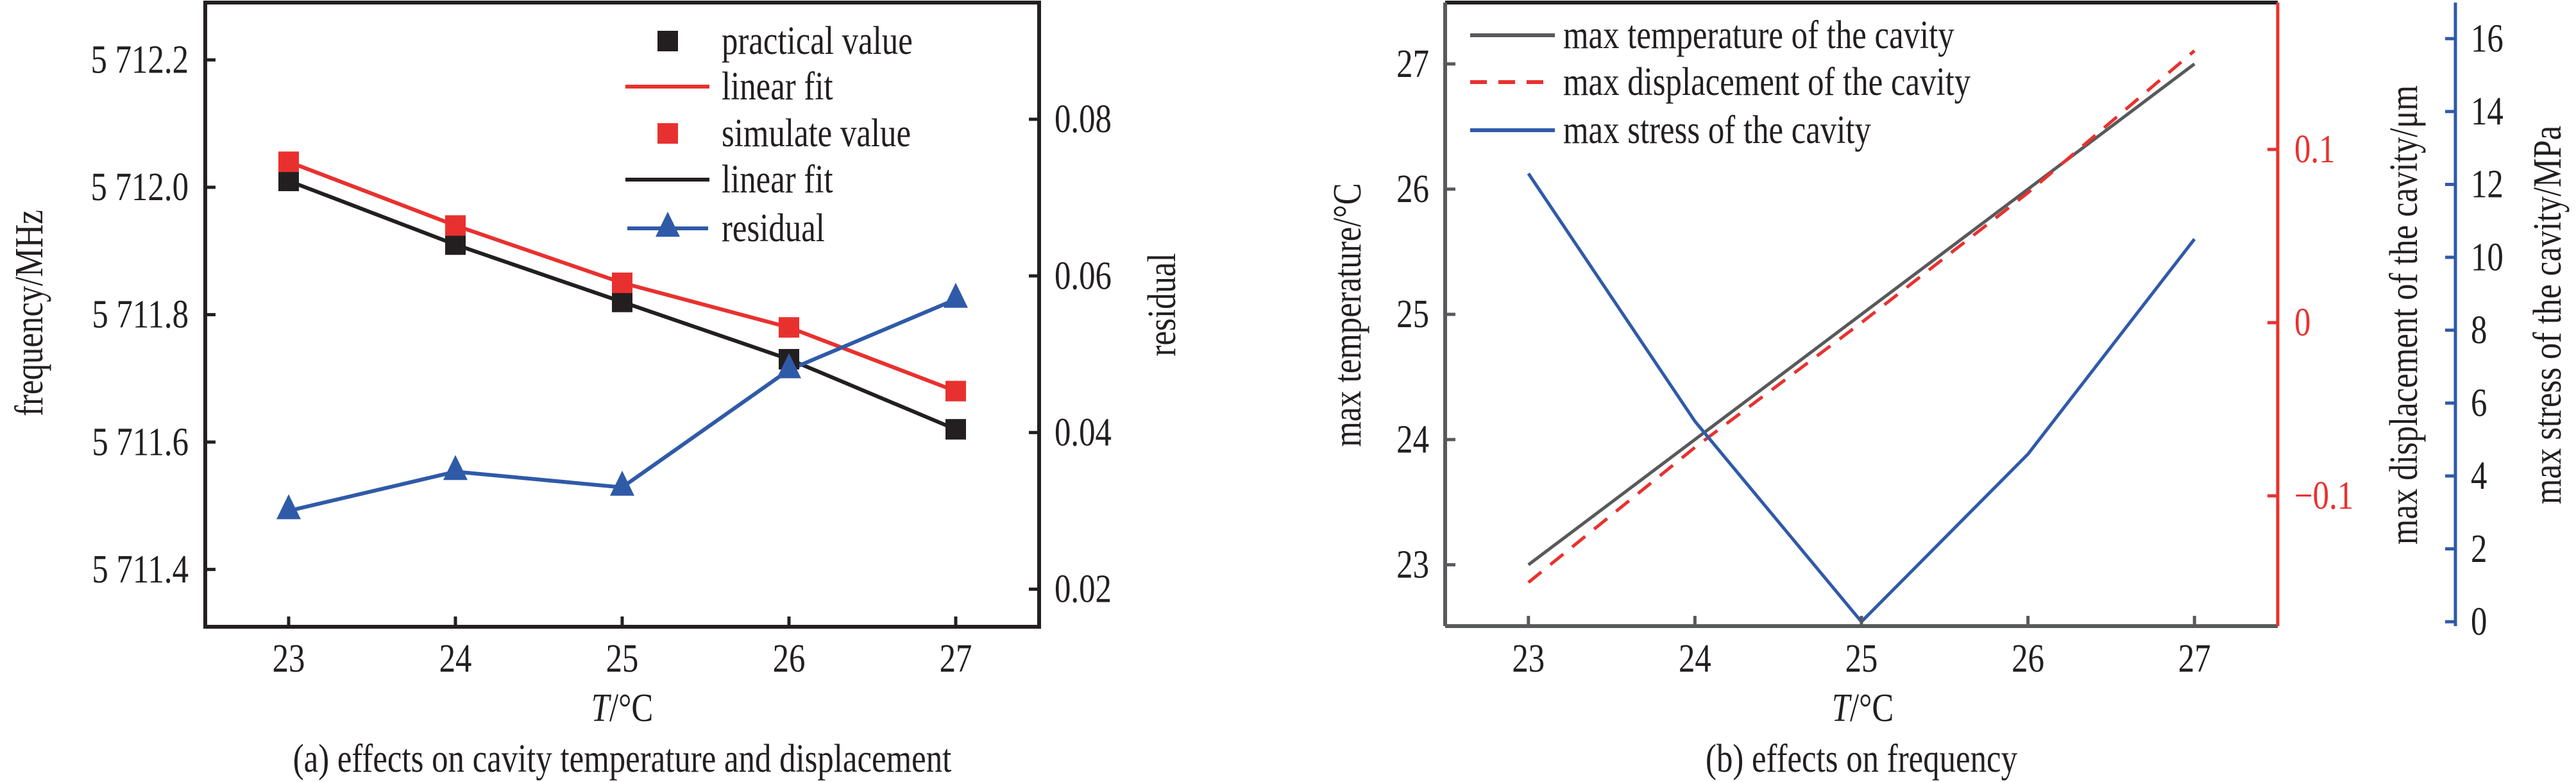 This screenshot has height=782, width=2576. I want to click on chart-b-right-axis-title-stress: max stress of the cavity/MPa, so click(2547, 315).